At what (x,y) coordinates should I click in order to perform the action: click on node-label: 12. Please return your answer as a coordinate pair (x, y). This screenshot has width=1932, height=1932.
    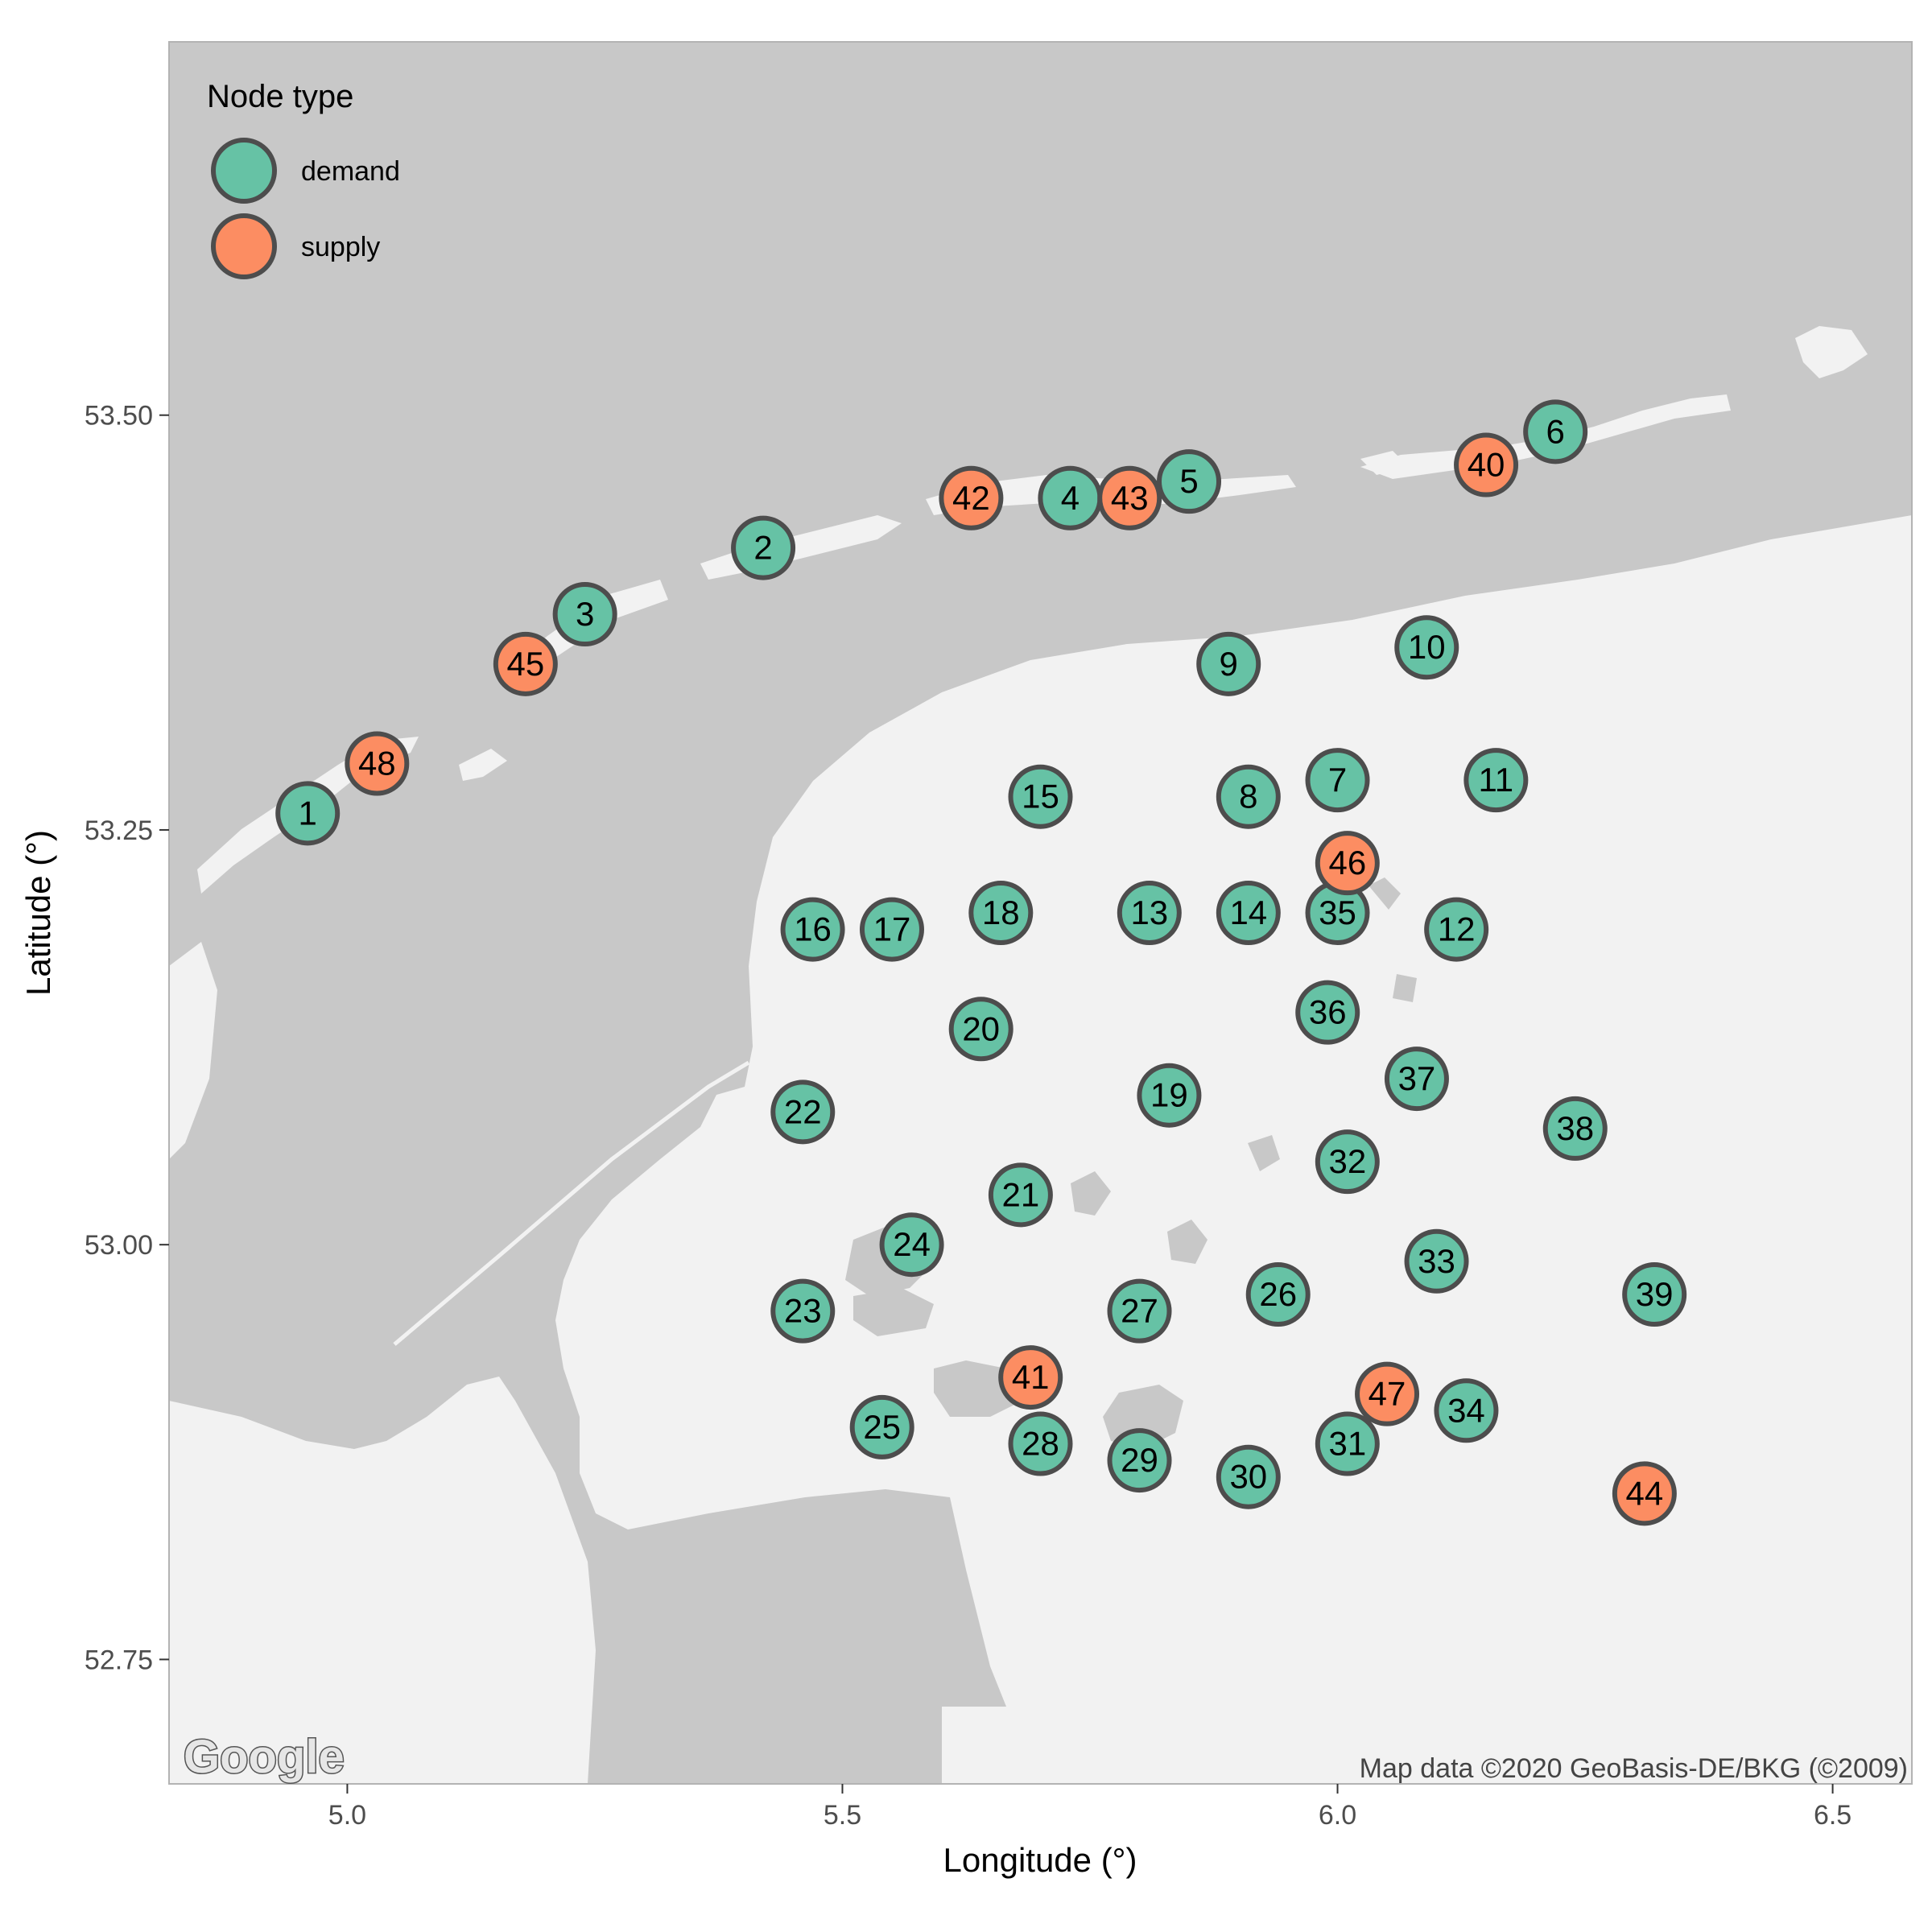
    Looking at the image, I should click on (1457, 929).